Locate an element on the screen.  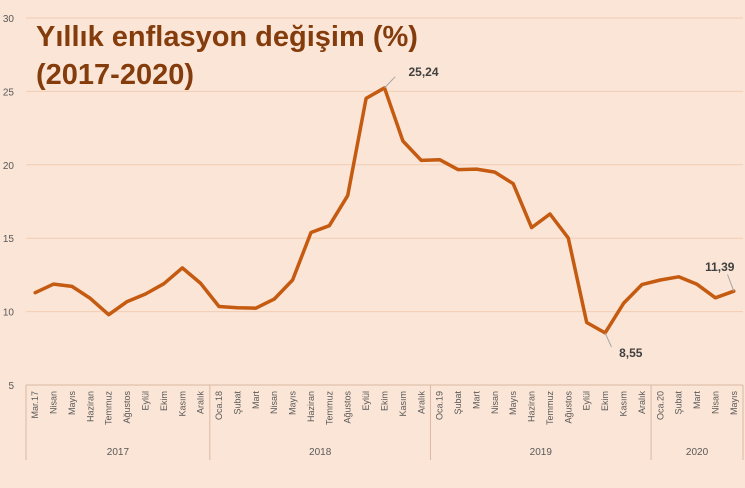
chart-title: Yıllık enflasyon değişim (%) (2017-2020) is located at coordinates (227, 56).